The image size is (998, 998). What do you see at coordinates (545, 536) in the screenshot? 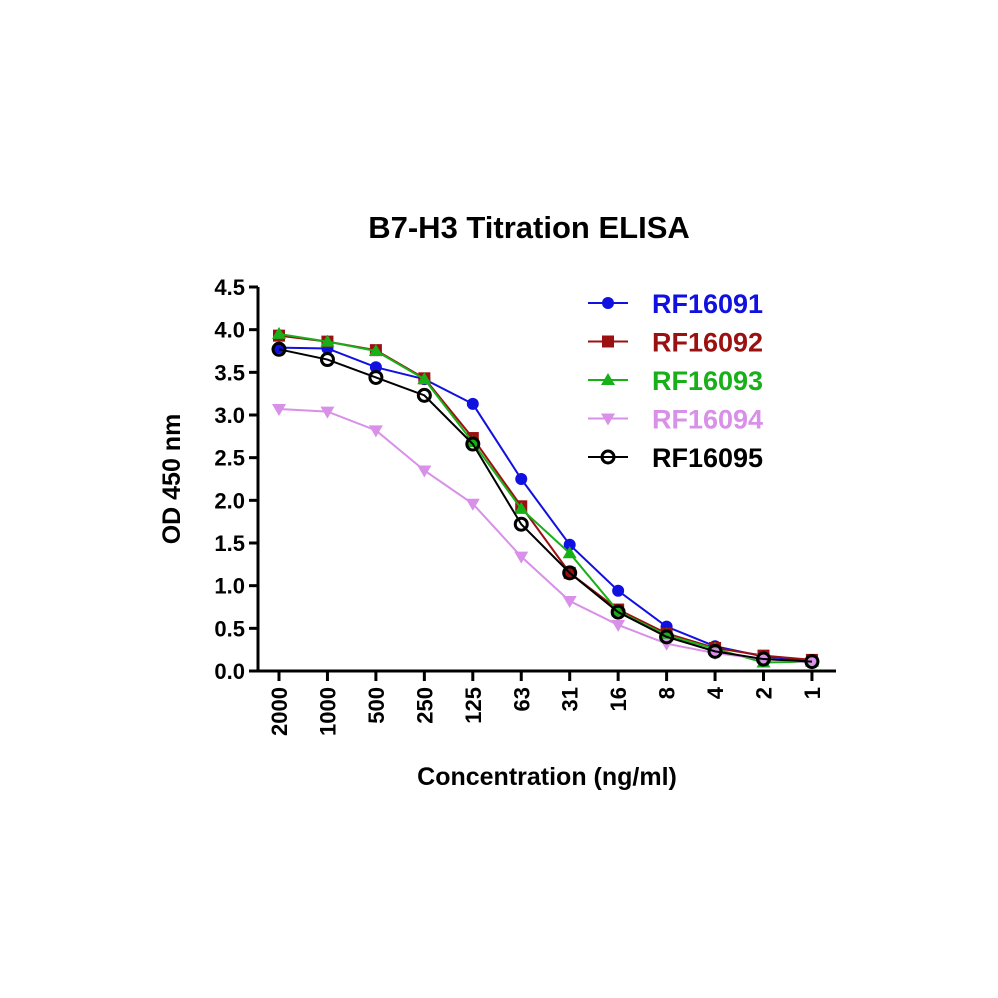
I see `series-line` at bounding box center [545, 536].